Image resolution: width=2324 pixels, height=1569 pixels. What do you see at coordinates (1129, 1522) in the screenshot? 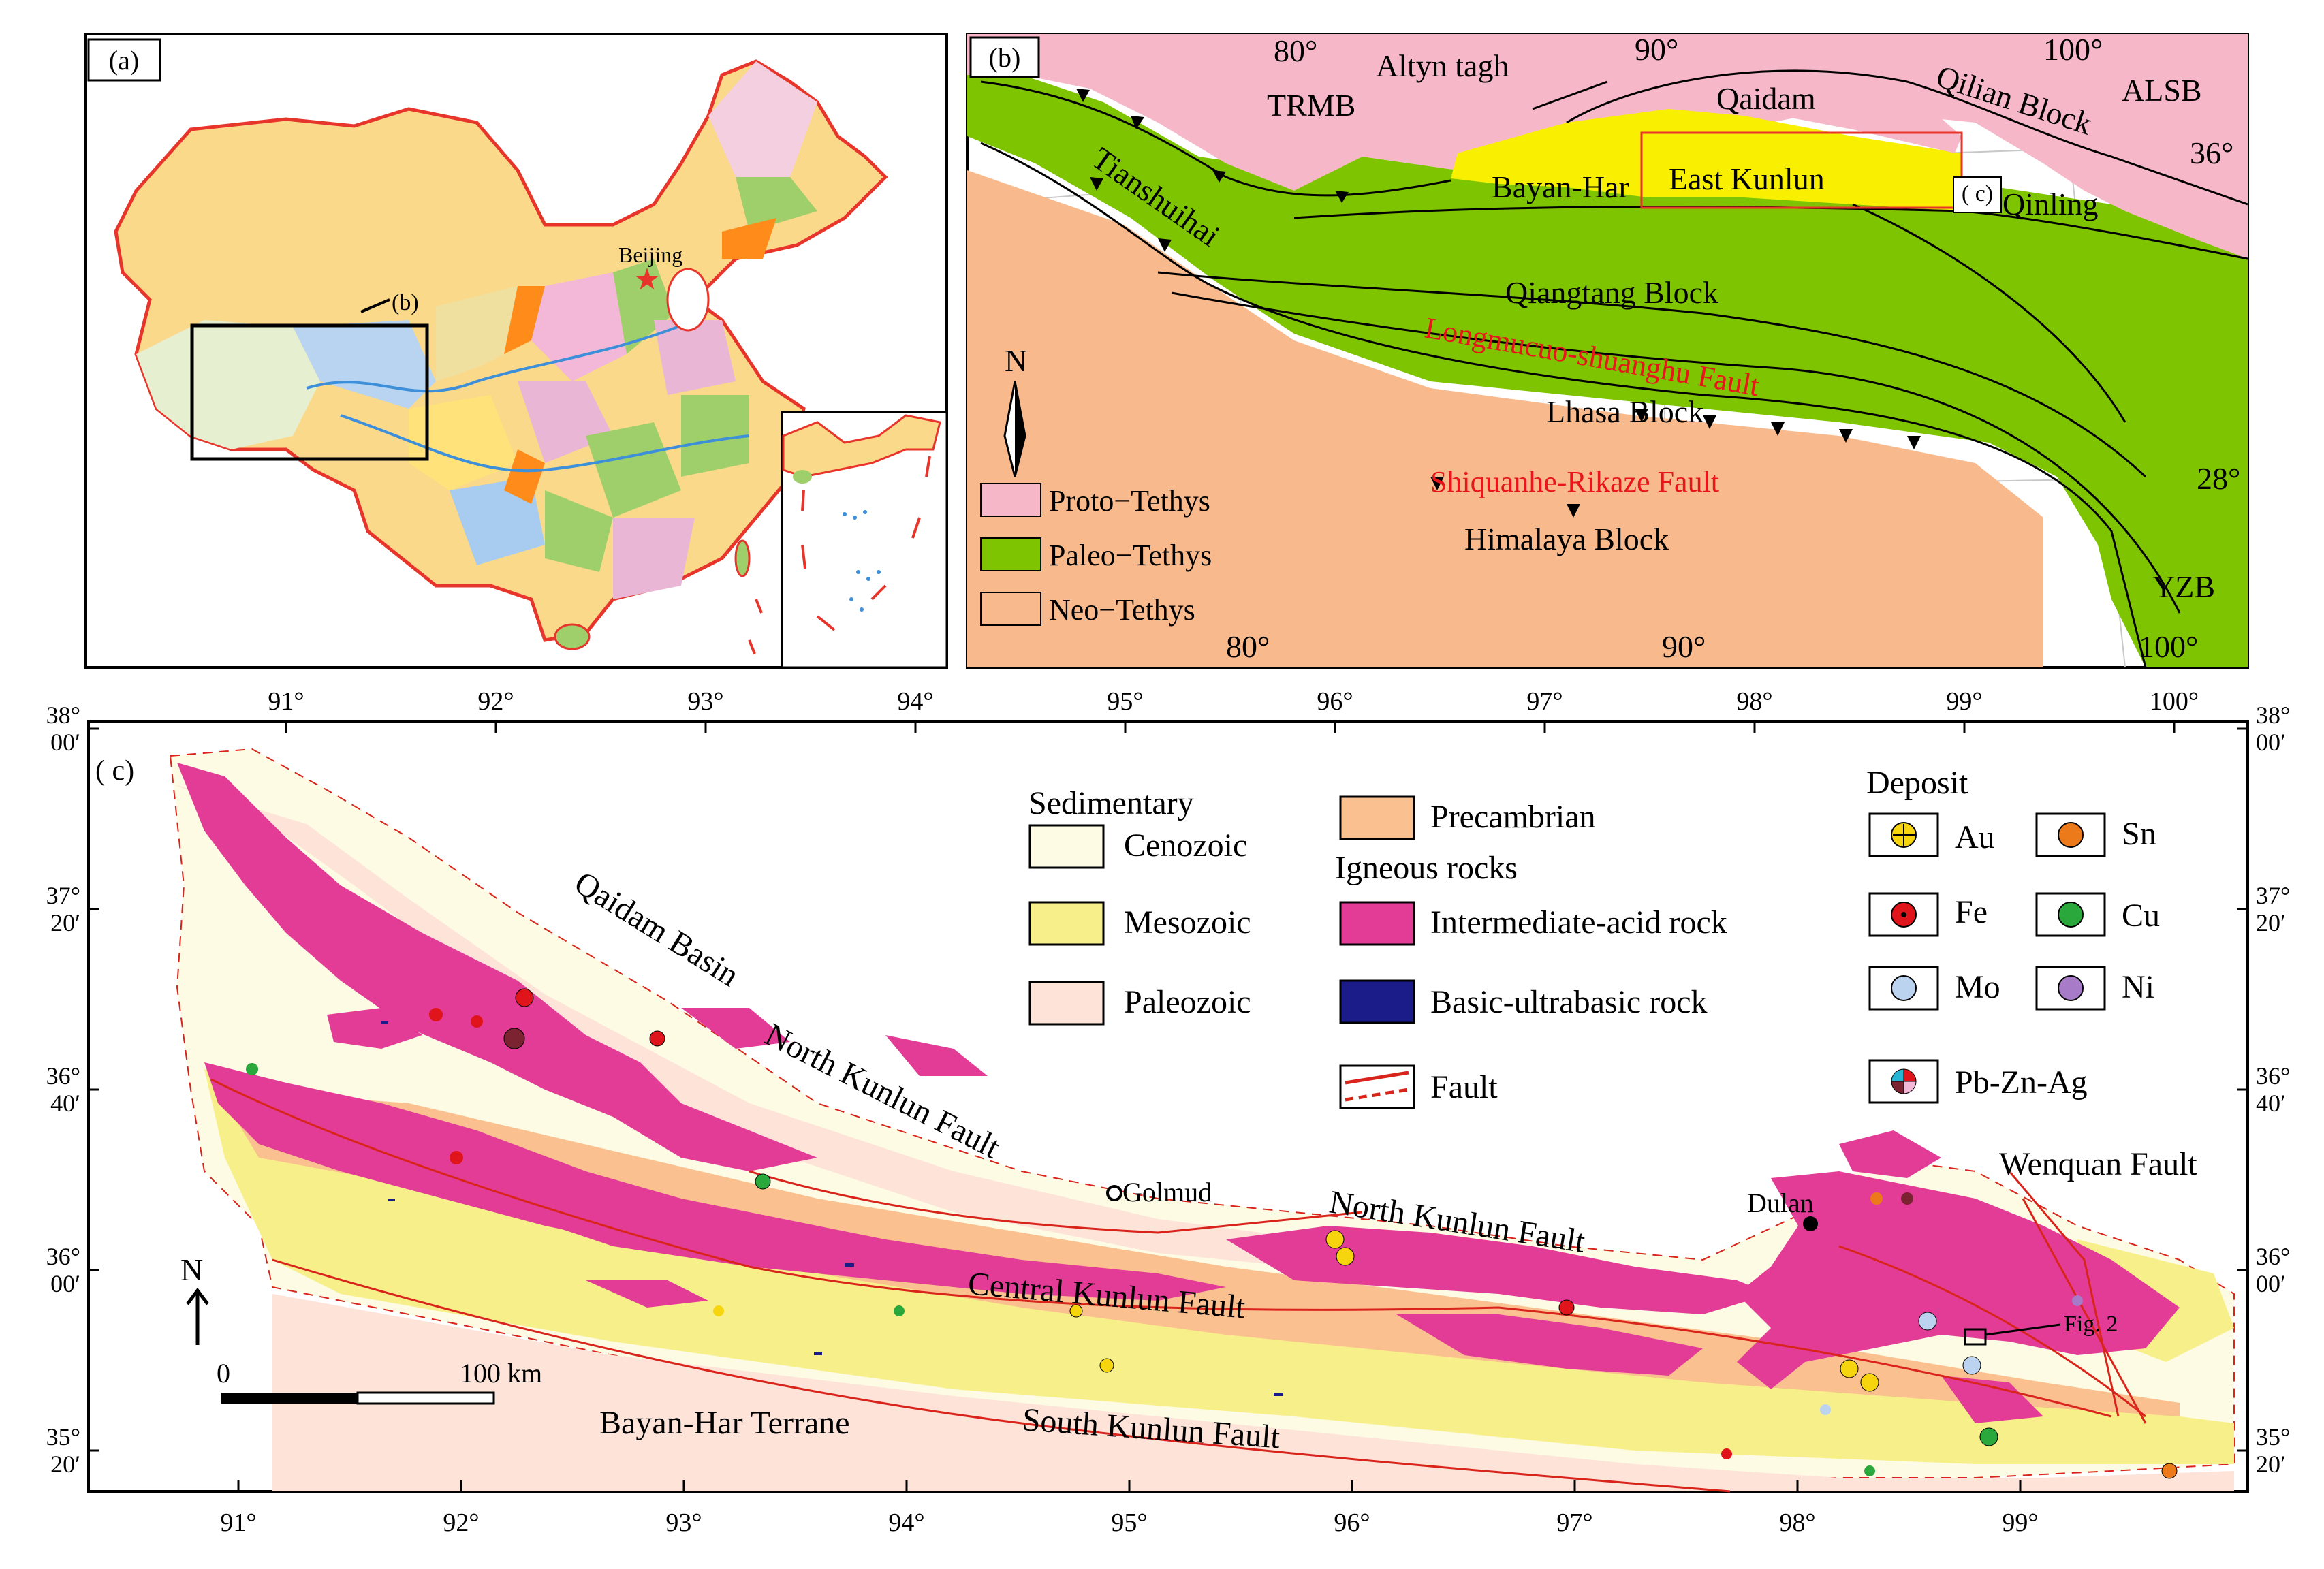
I see `bottom-lon-label: 95°` at bounding box center [1129, 1522].